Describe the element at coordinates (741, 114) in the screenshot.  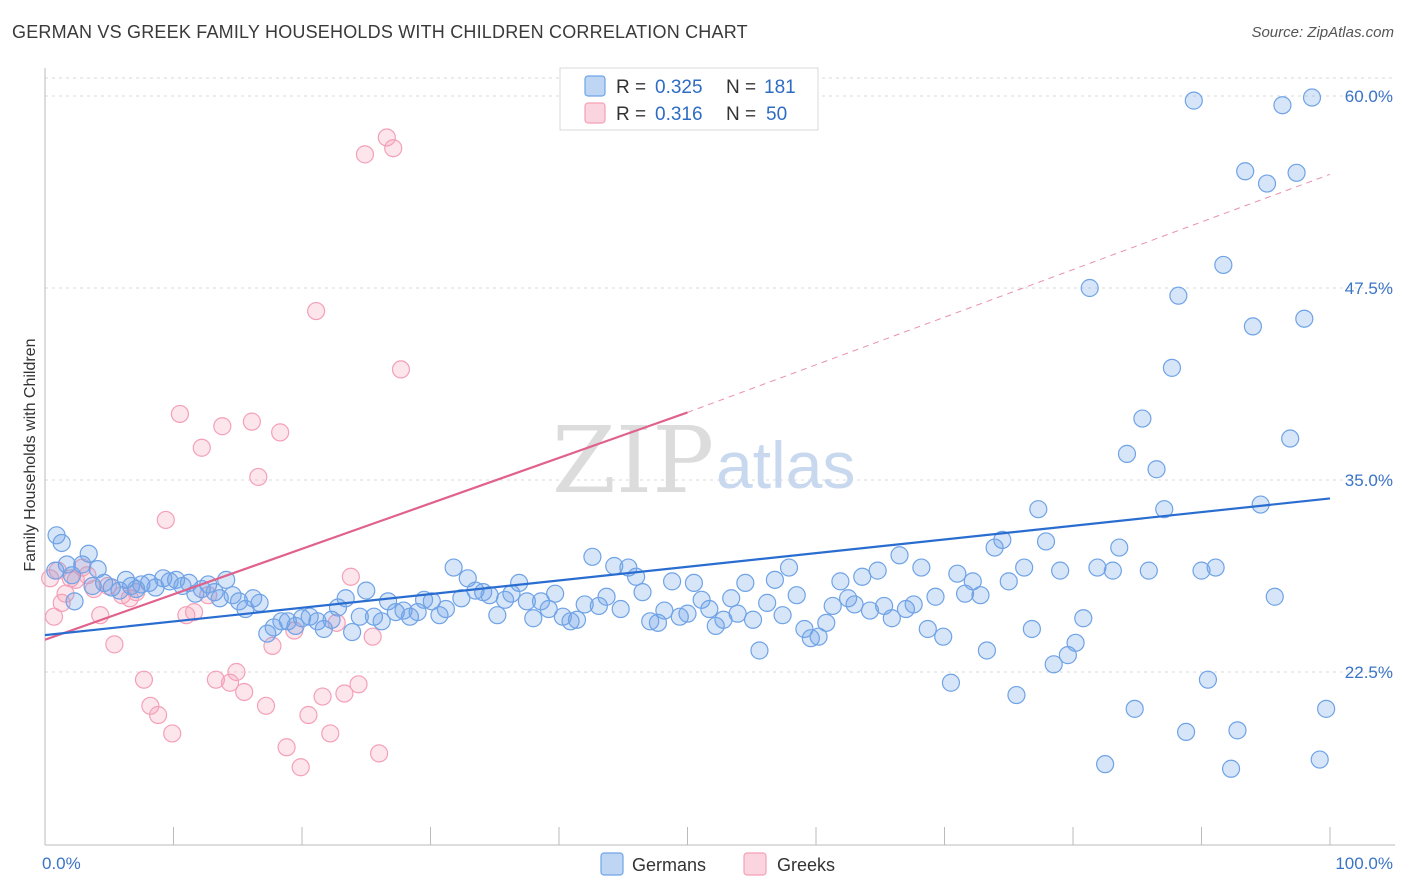
I see `legend-greeks-n-label: N =` at that location.